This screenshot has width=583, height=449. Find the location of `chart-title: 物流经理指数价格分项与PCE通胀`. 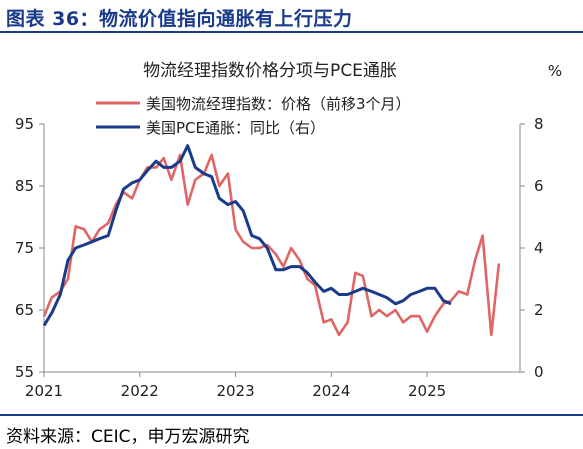

chart-title: 物流经理指数价格分项与PCE通胀 is located at coordinates (270, 71).